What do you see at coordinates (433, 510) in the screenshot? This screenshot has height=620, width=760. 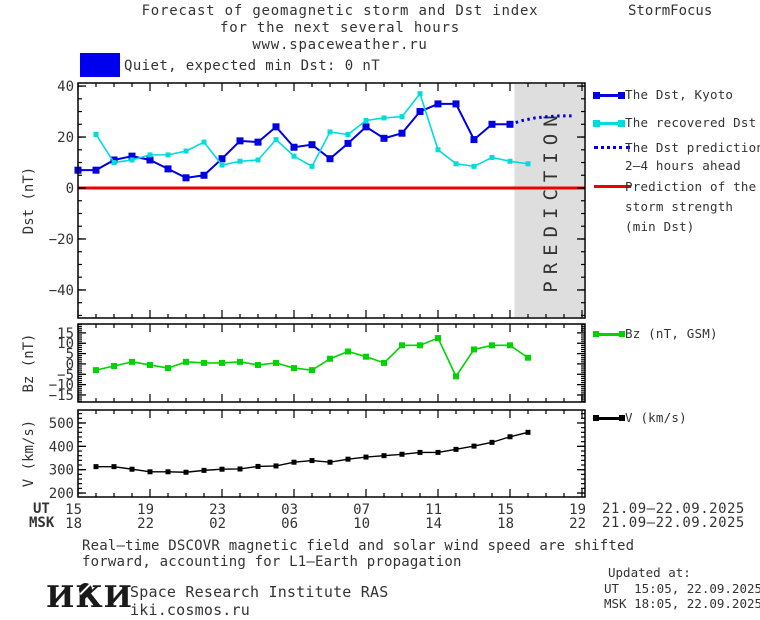 I see `svg-text: 11` at bounding box center [433, 510].